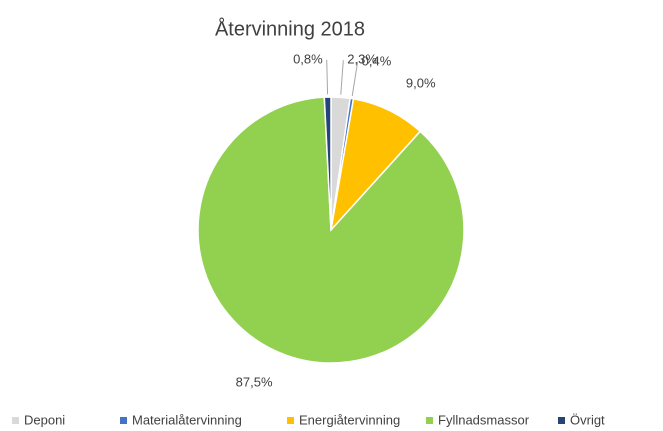 The height and width of the screenshot is (431, 663). I want to click on data-label: 0,4%, so click(377, 60).